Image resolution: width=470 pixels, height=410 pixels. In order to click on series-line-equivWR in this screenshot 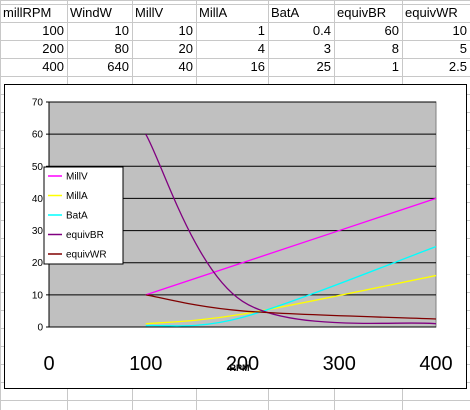, I will do `click(291, 307)`.